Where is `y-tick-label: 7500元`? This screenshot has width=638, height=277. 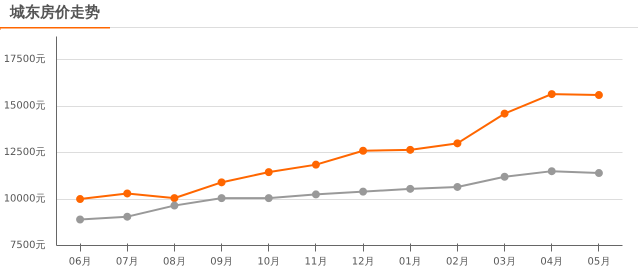 y-tick-label: 7500元 is located at coordinates (28, 245).